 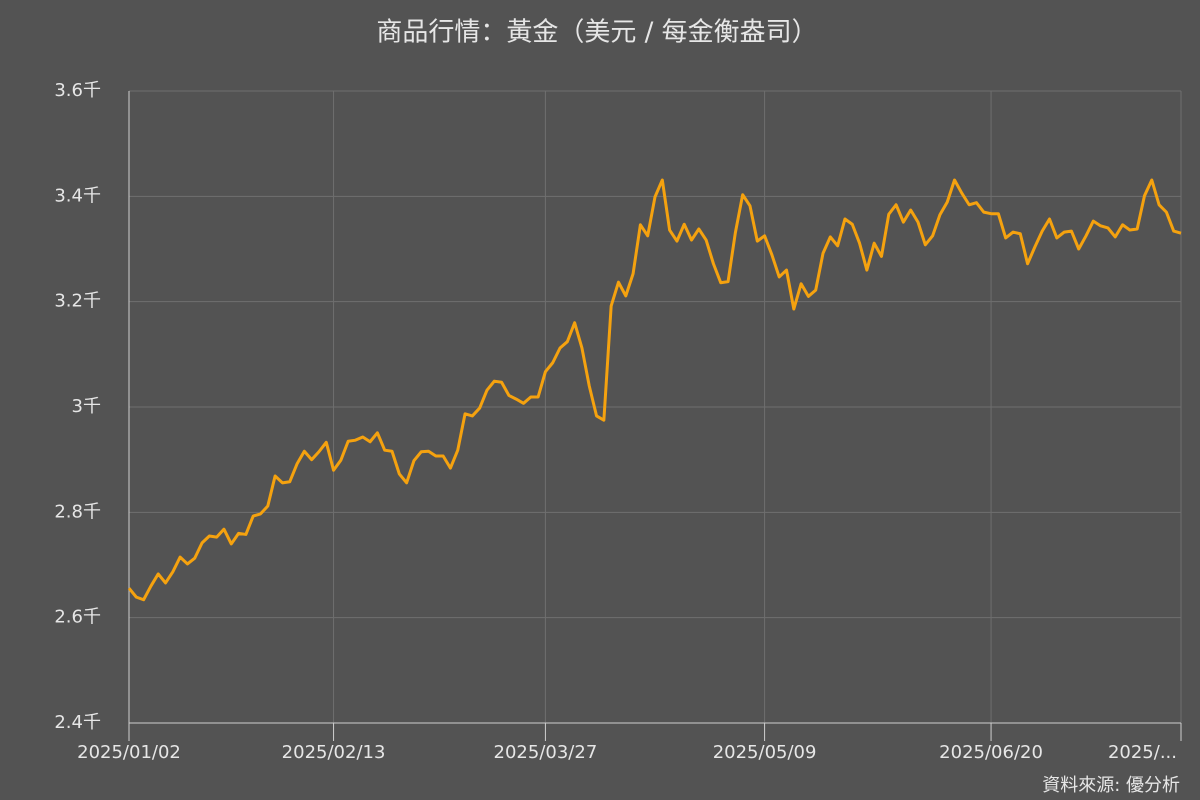 What do you see at coordinates (546, 752) in the screenshot?
I see `x-tick-label: 2025/03/27` at bounding box center [546, 752].